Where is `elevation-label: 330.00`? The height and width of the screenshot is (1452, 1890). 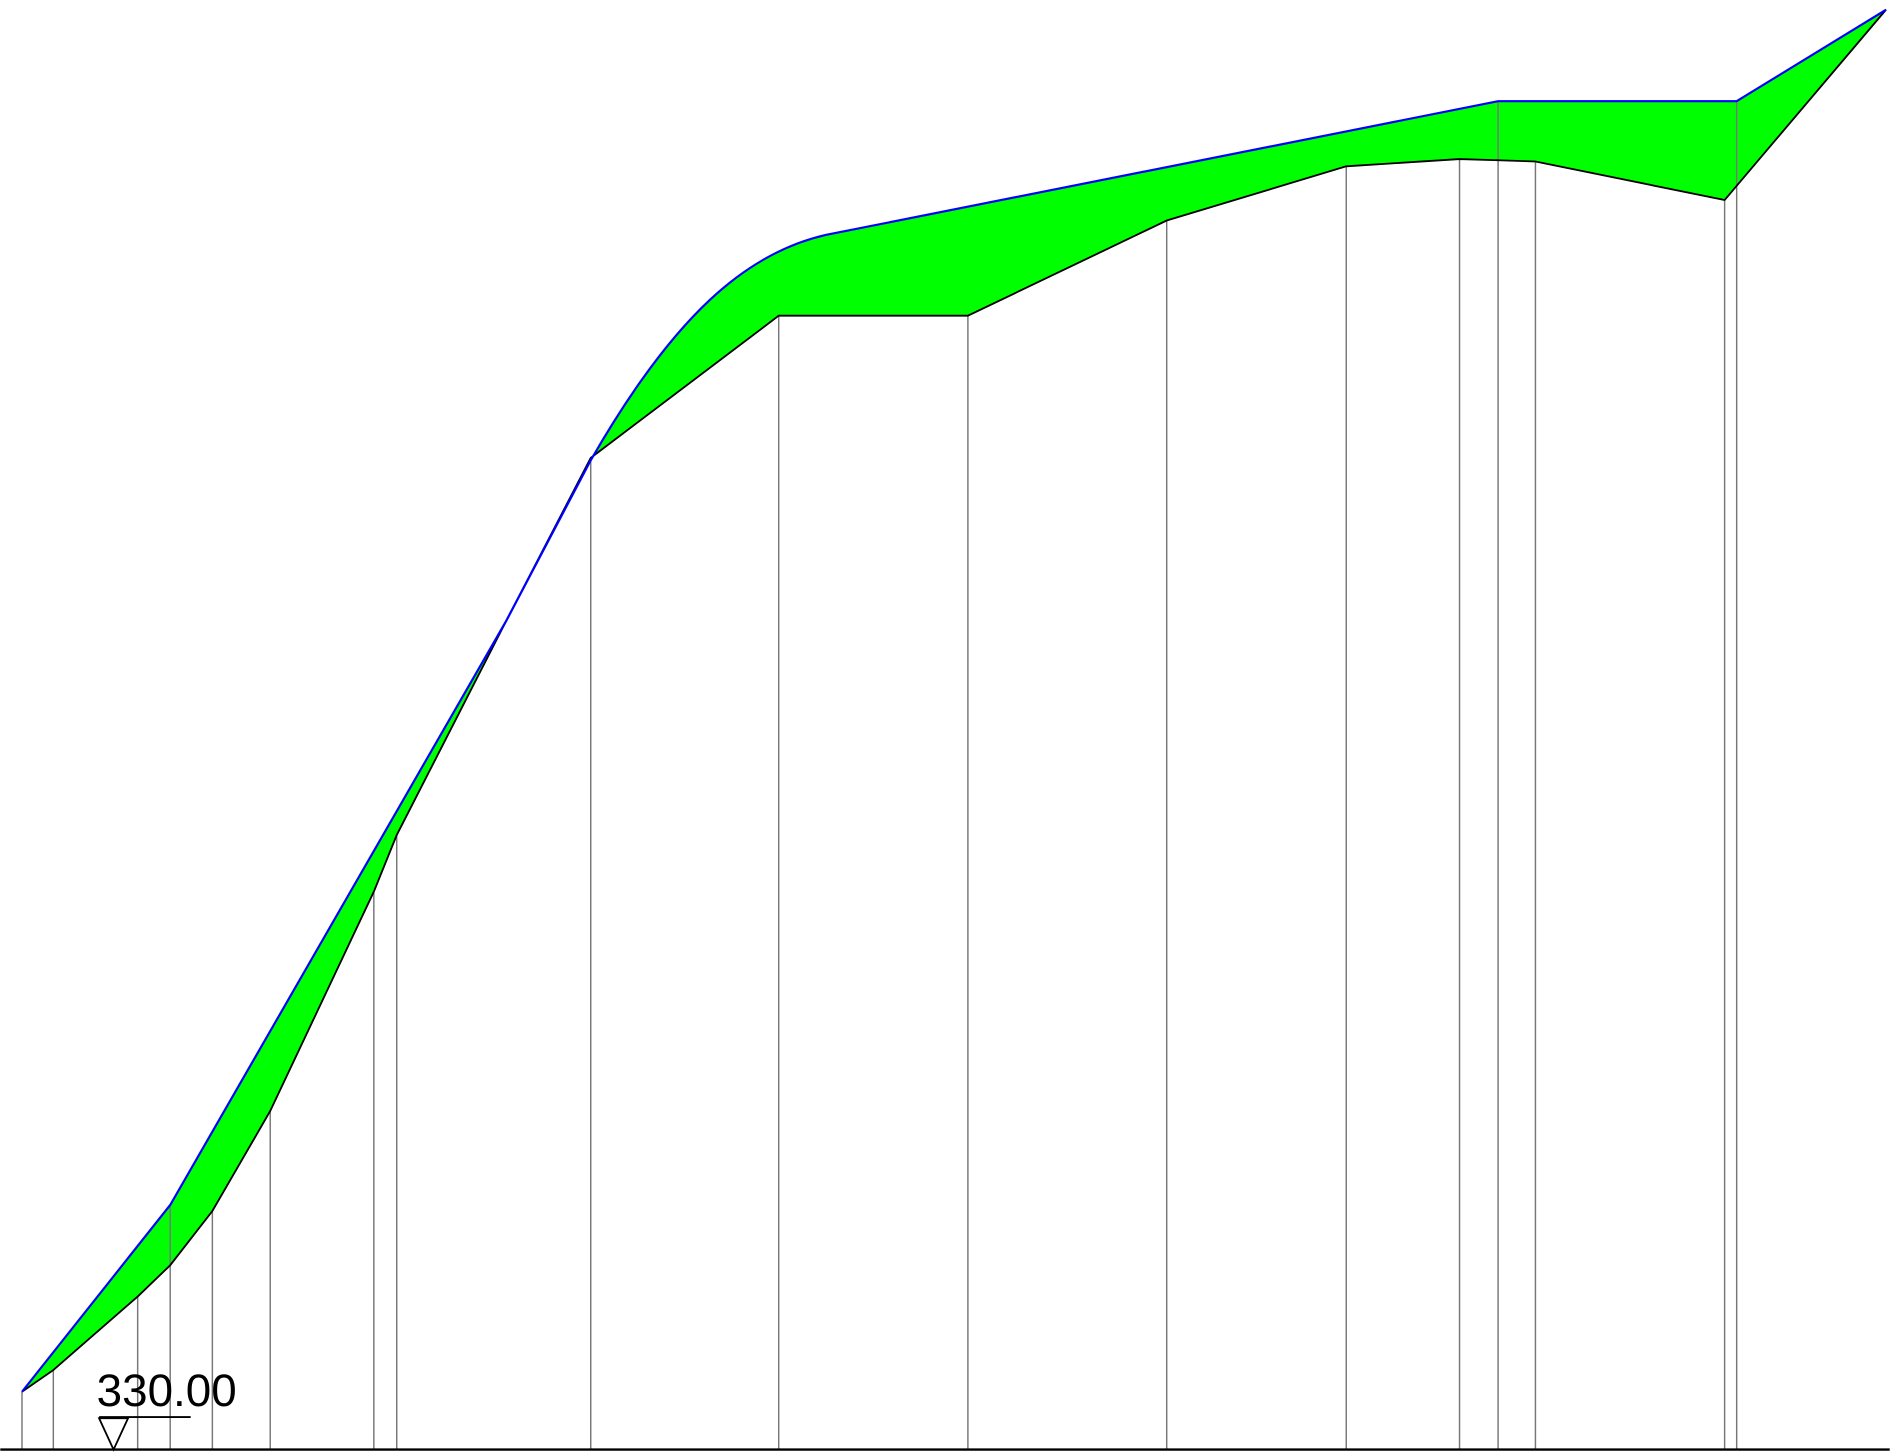
elevation-label: 330.00 is located at coordinates (167, 1390).